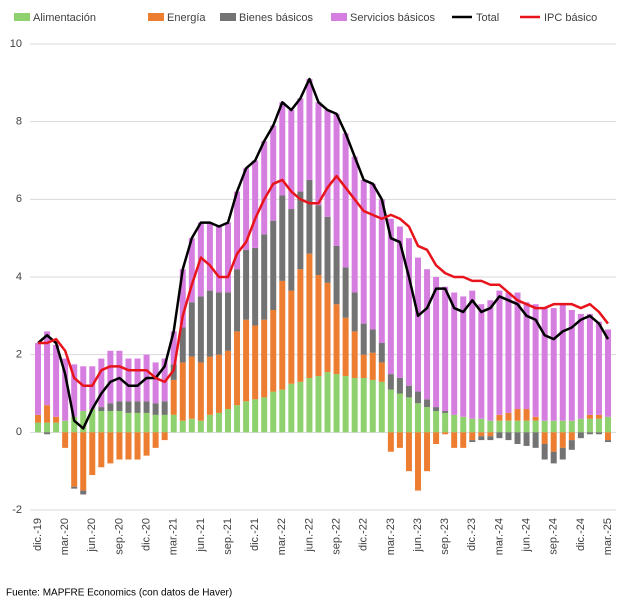 The height and width of the screenshot is (614, 632). Describe the element at coordinates (19, 199) in the screenshot. I see `y-tick-label: 6` at that location.